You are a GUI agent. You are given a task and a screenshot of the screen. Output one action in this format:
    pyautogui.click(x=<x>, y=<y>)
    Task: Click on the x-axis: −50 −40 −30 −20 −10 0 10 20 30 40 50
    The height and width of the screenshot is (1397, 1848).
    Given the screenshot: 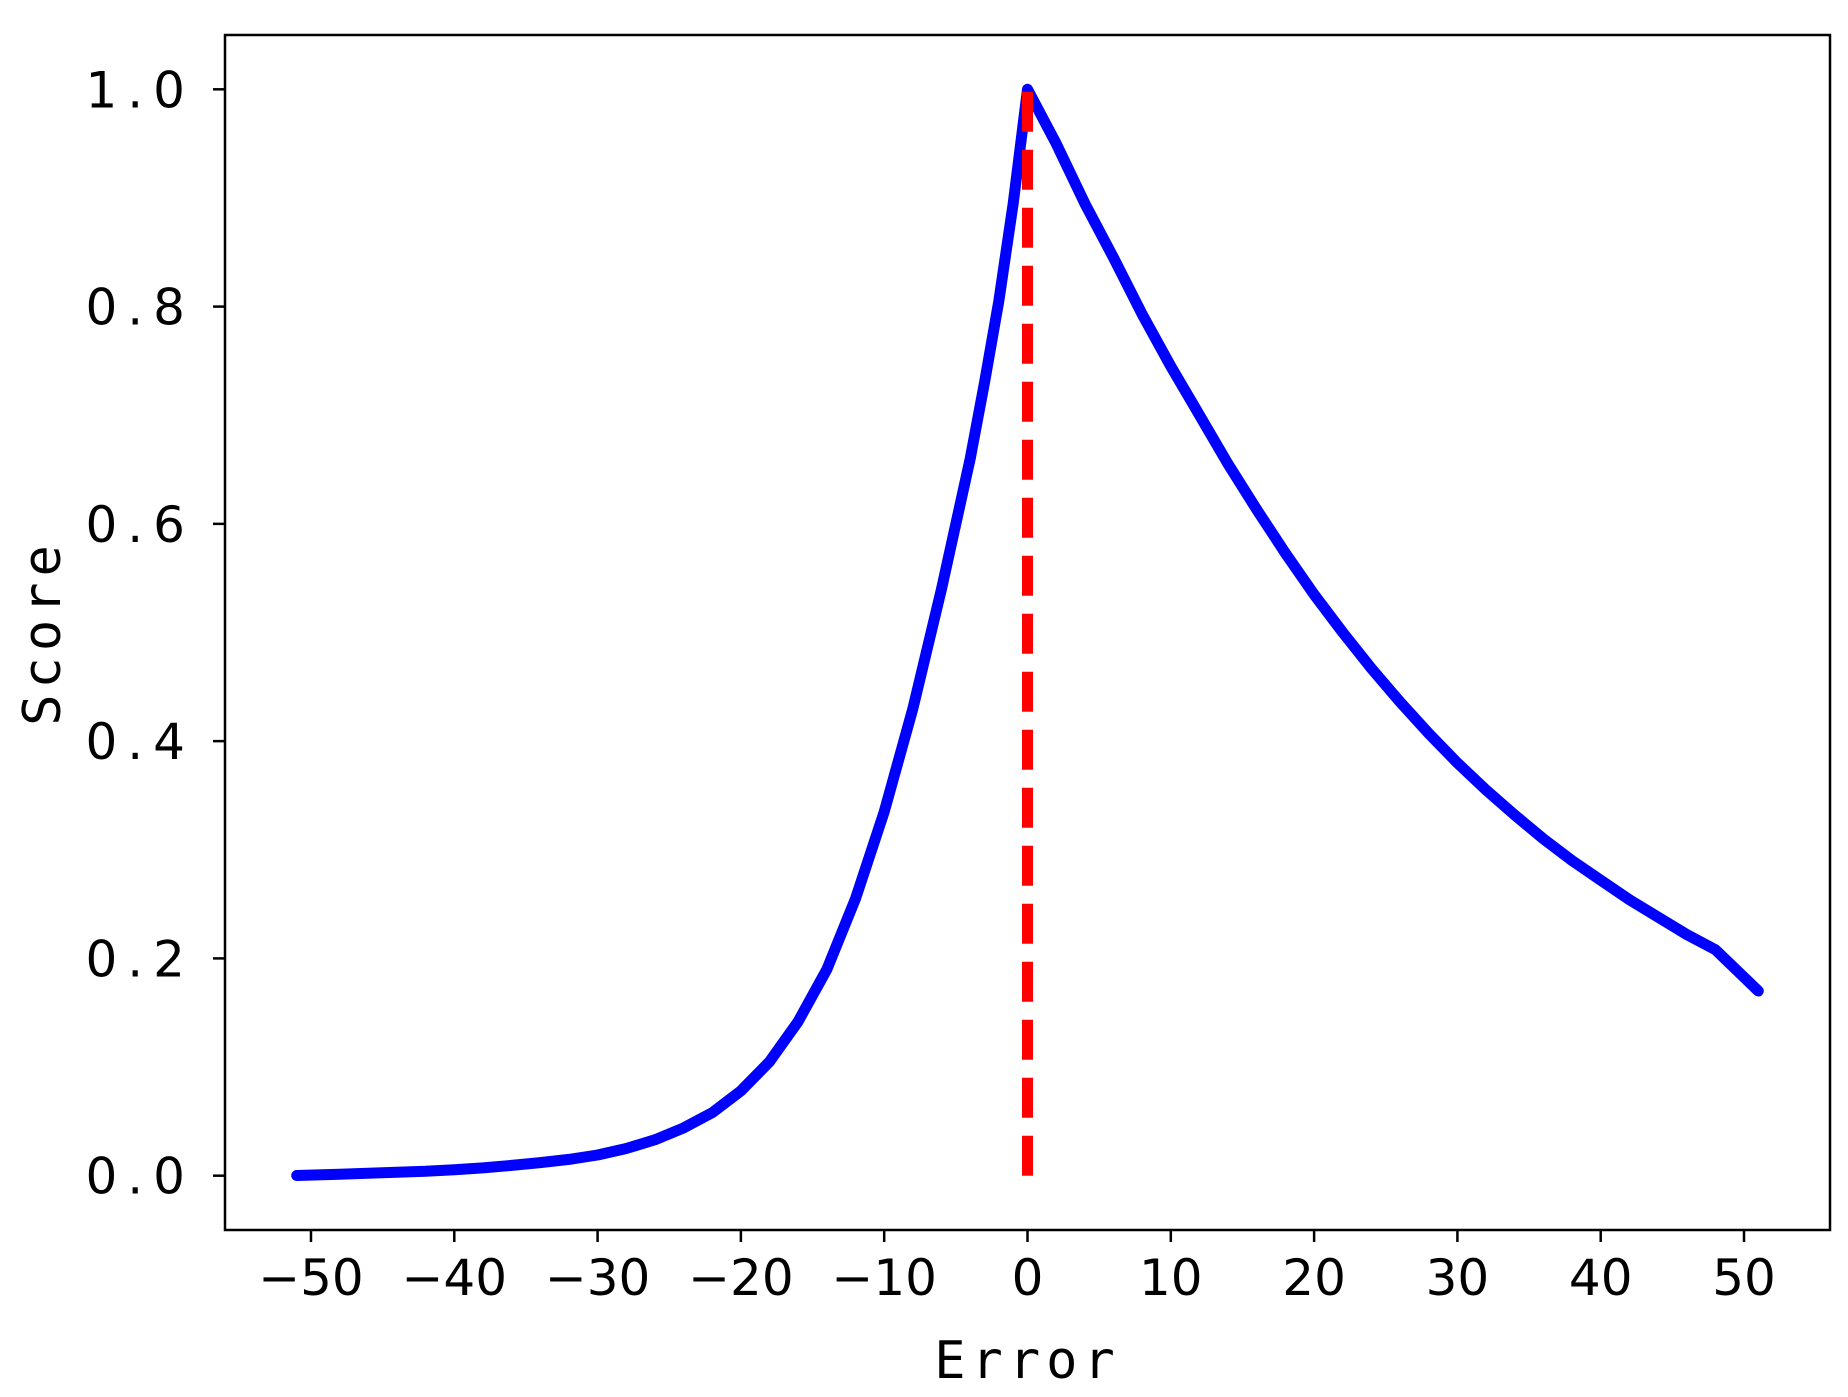 What is the action you would take?
    pyautogui.click(x=1017, y=1268)
    